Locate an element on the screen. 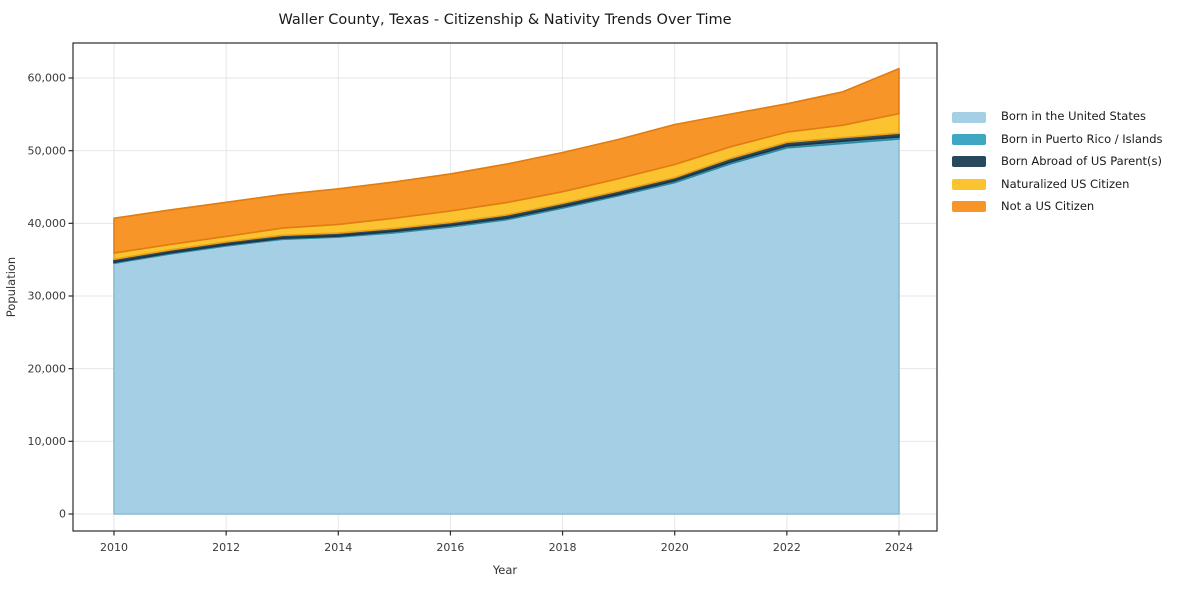  y-tick-label: 20,000 is located at coordinates (47, 368).